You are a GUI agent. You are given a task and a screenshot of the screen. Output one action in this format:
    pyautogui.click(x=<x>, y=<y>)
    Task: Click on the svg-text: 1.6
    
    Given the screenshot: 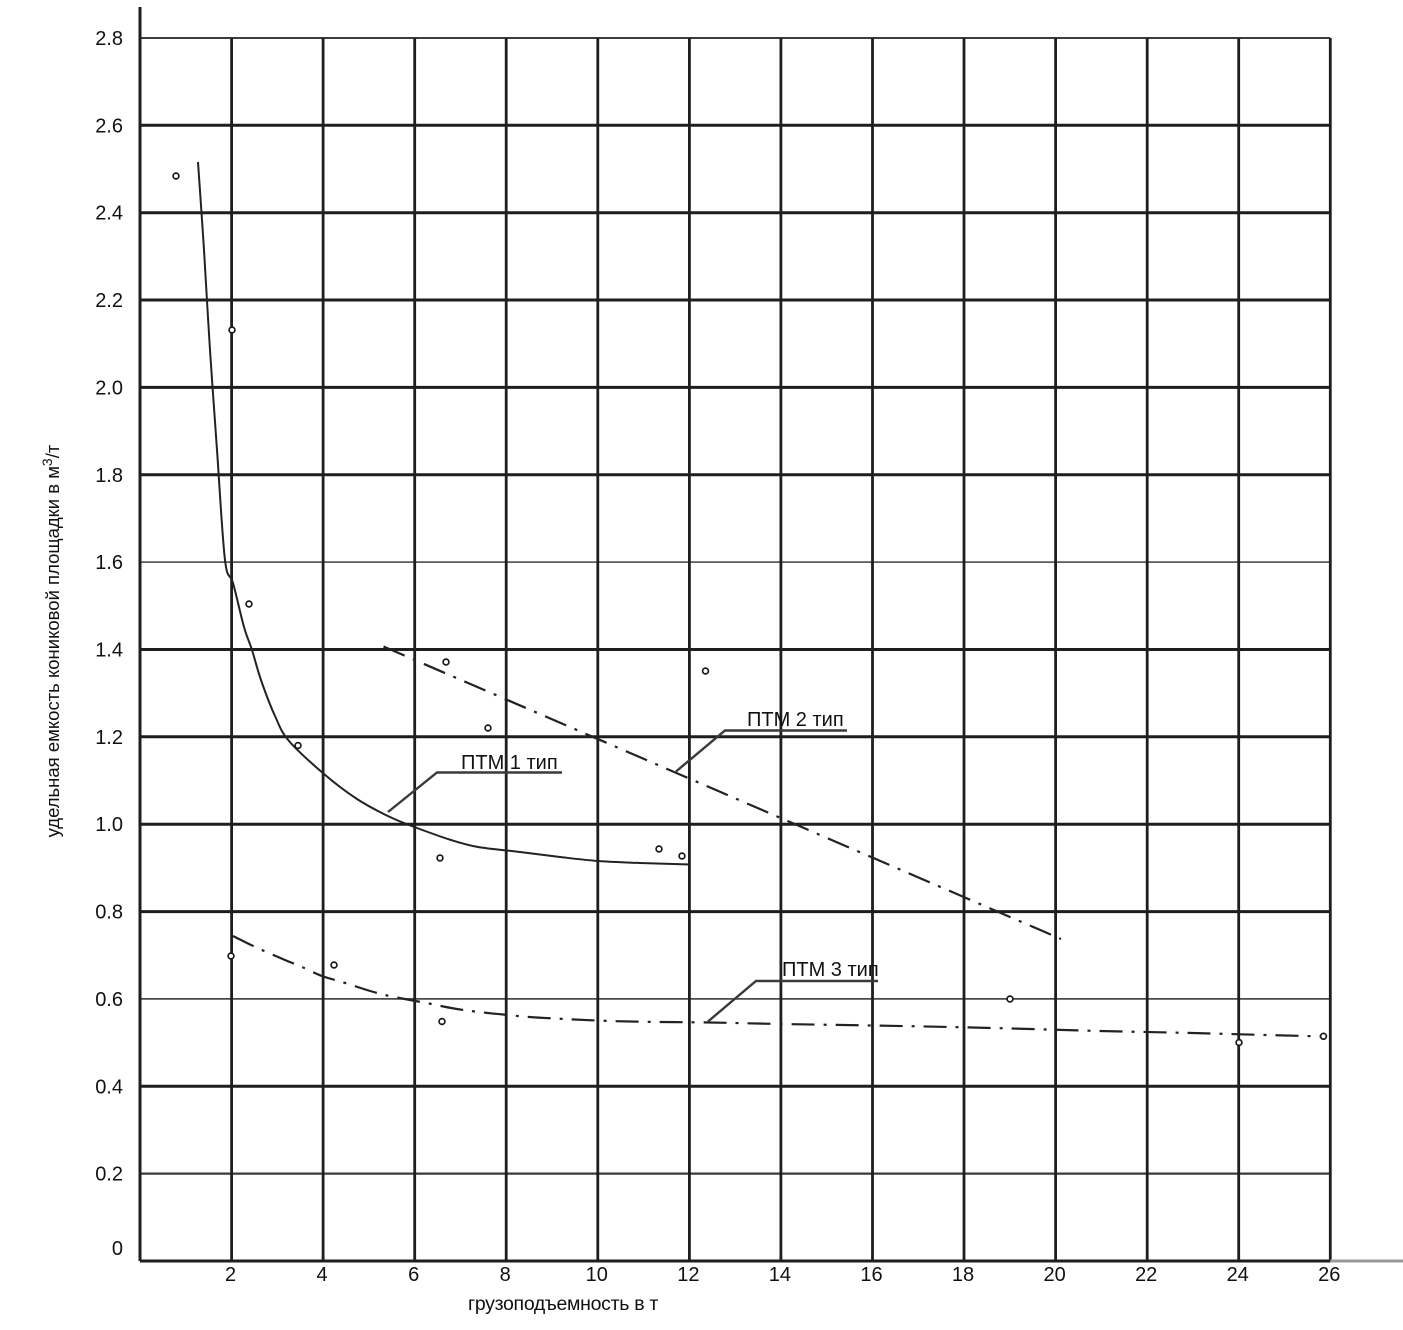 What is the action you would take?
    pyautogui.click(x=109, y=563)
    